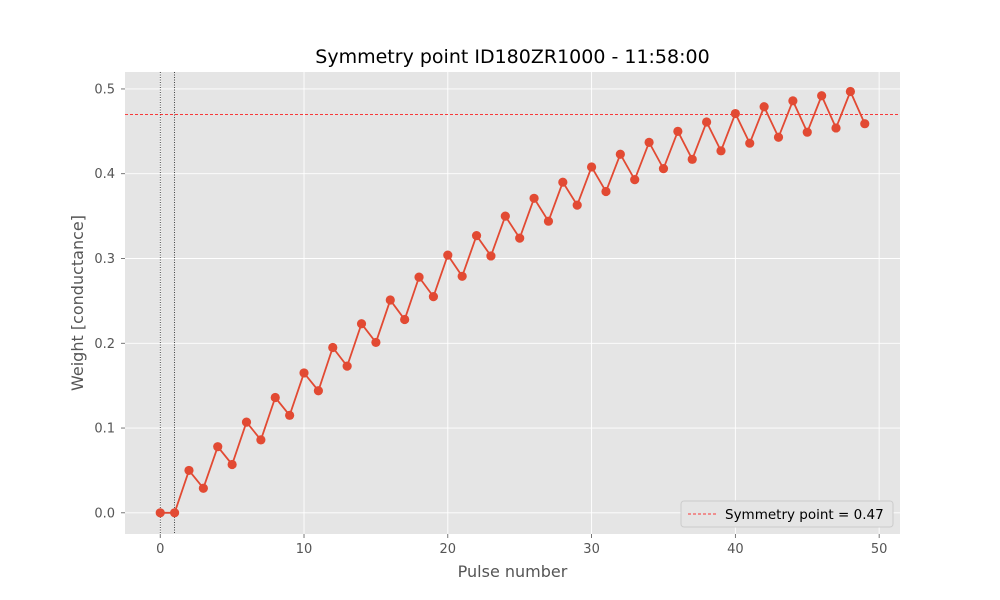 Image resolution: width=1000 pixels, height=600 pixels. What do you see at coordinates (109, 301) in the screenshot?
I see `y-ticks: 0.0 0.1 0.2 0.3 0.4 0.5` at bounding box center [109, 301].